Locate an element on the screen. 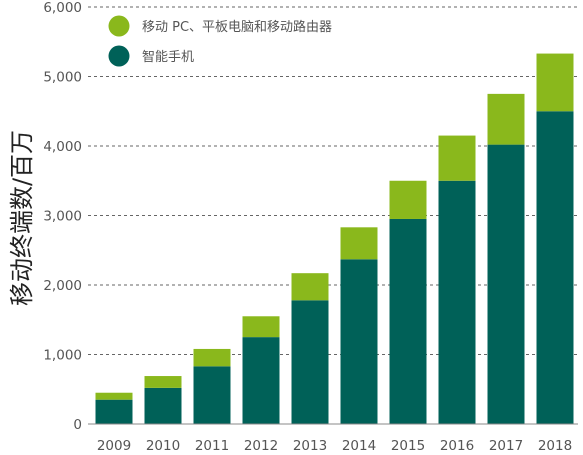 The image size is (583, 455). bar-smartphone-2015 is located at coordinates (408, 321).